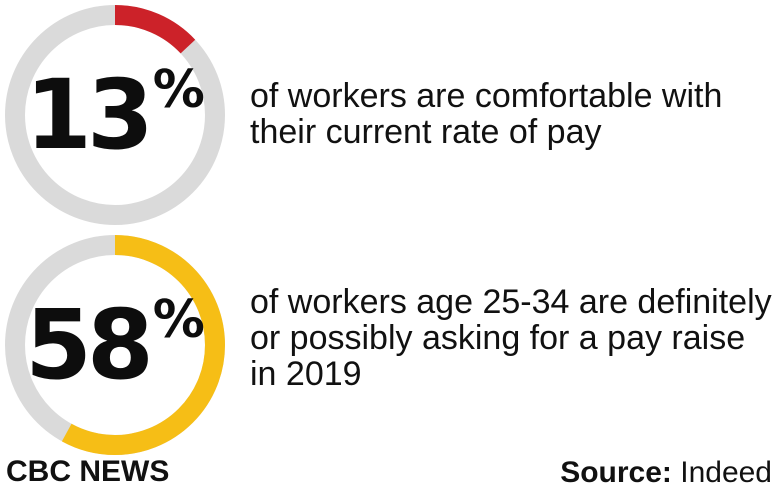 This screenshot has height=495, width=780. I want to click on donut-chart-asking-raise: 58%, so click(115, 345).